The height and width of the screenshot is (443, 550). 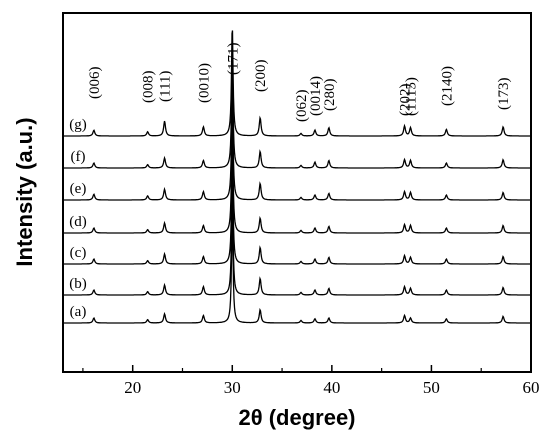 I want to click on x-tick-label: 30, so click(x=232, y=387).